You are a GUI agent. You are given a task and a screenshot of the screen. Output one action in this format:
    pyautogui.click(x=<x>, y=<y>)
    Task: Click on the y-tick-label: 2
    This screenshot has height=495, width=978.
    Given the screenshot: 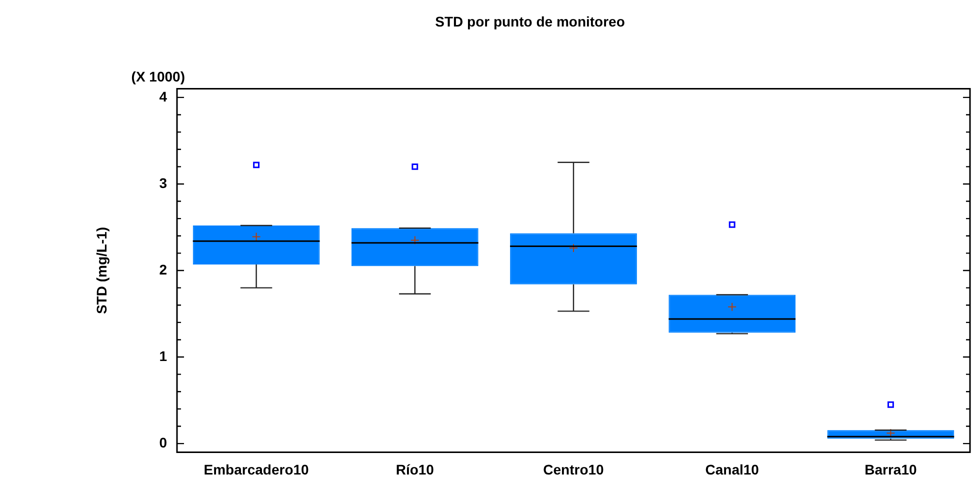 What is the action you would take?
    pyautogui.click(x=163, y=269)
    